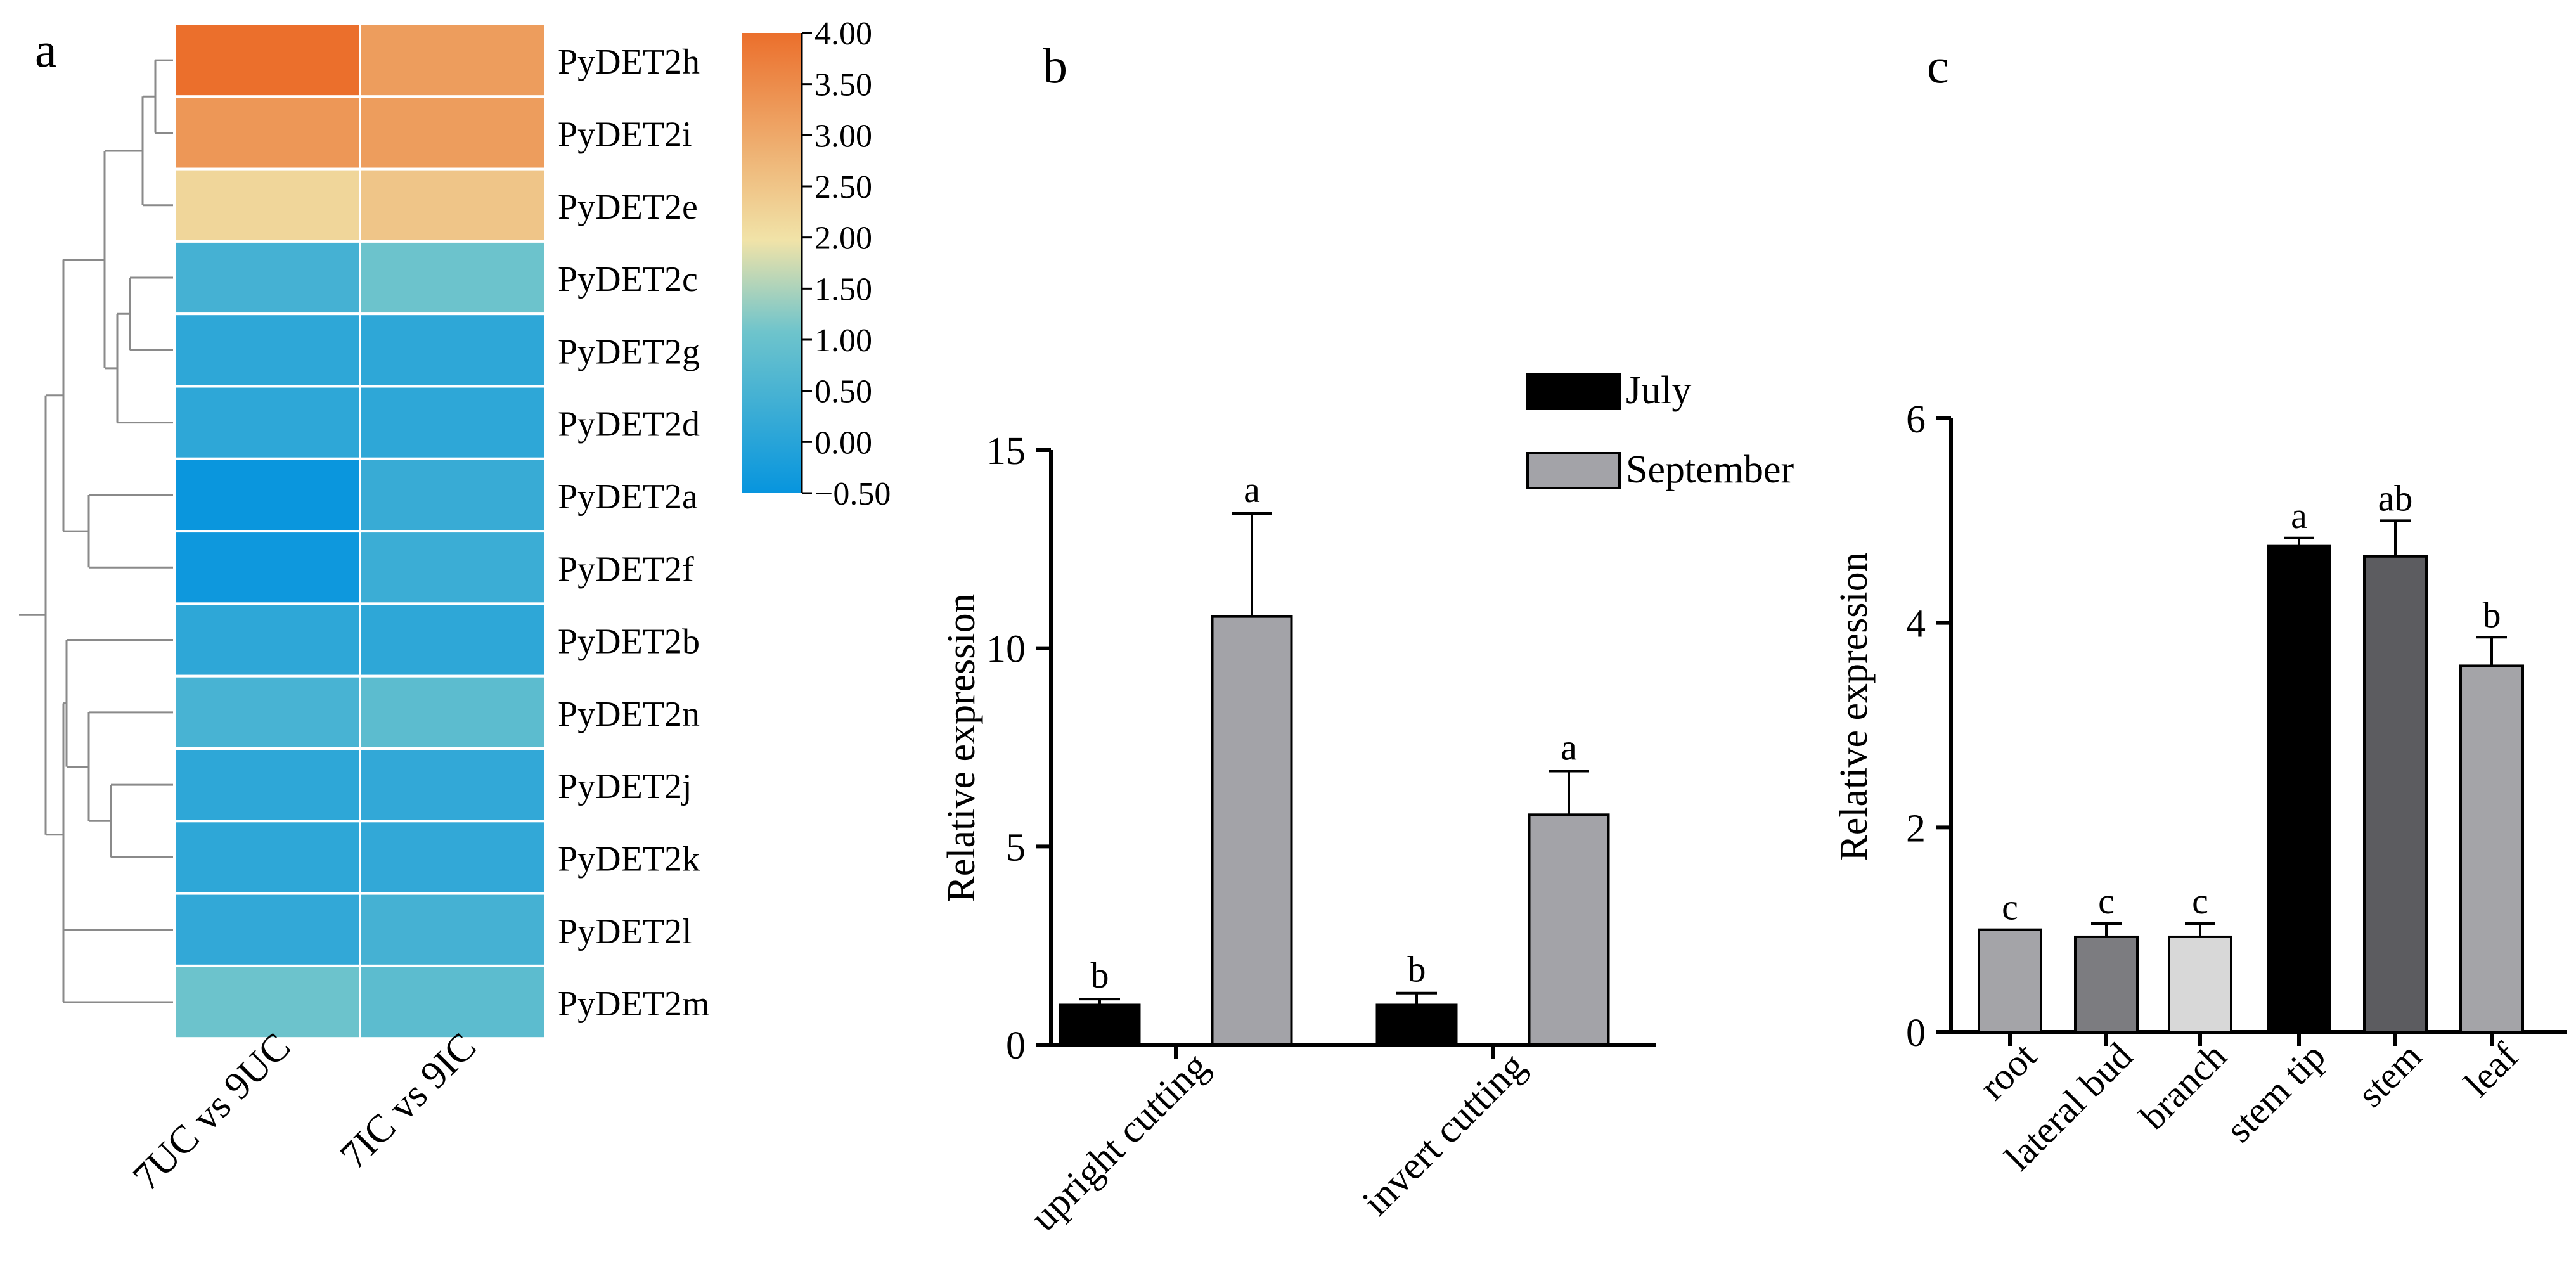  I want to click on heatmap-row-label: PyDET2i, so click(625, 134).